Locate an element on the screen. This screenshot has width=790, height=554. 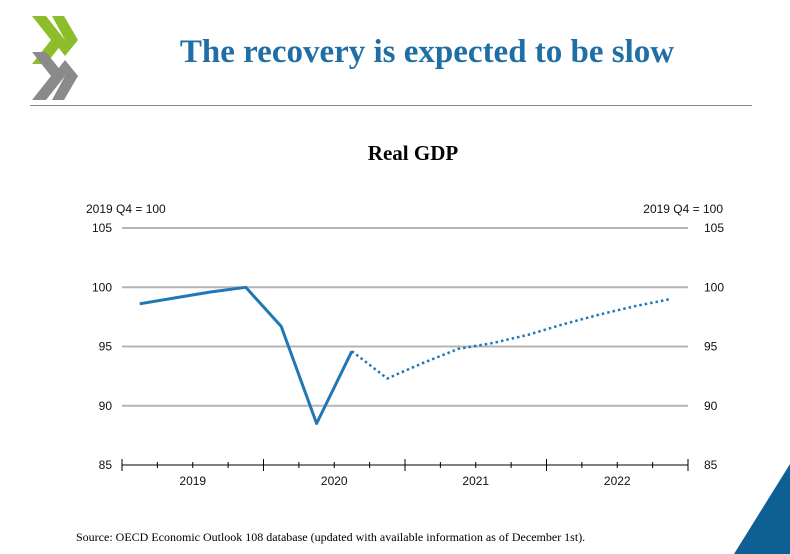
y-tick-label-left: 95 is located at coordinates (106, 347).